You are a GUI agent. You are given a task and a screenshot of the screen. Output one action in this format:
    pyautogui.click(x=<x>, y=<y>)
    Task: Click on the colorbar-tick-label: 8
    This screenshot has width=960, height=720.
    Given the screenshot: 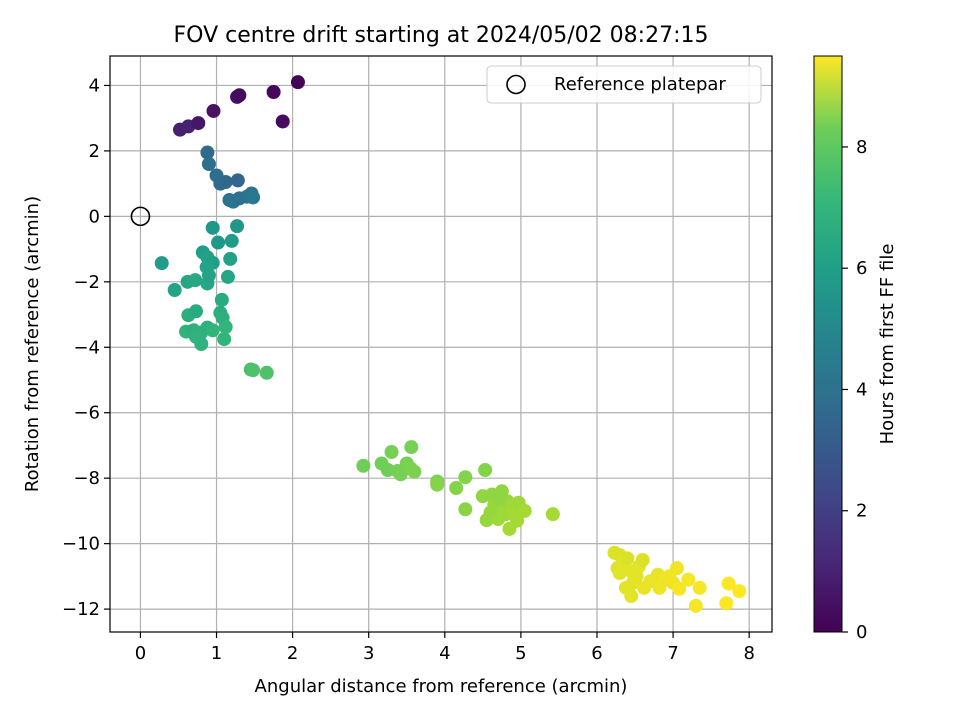 What is the action you would take?
    pyautogui.click(x=861, y=147)
    